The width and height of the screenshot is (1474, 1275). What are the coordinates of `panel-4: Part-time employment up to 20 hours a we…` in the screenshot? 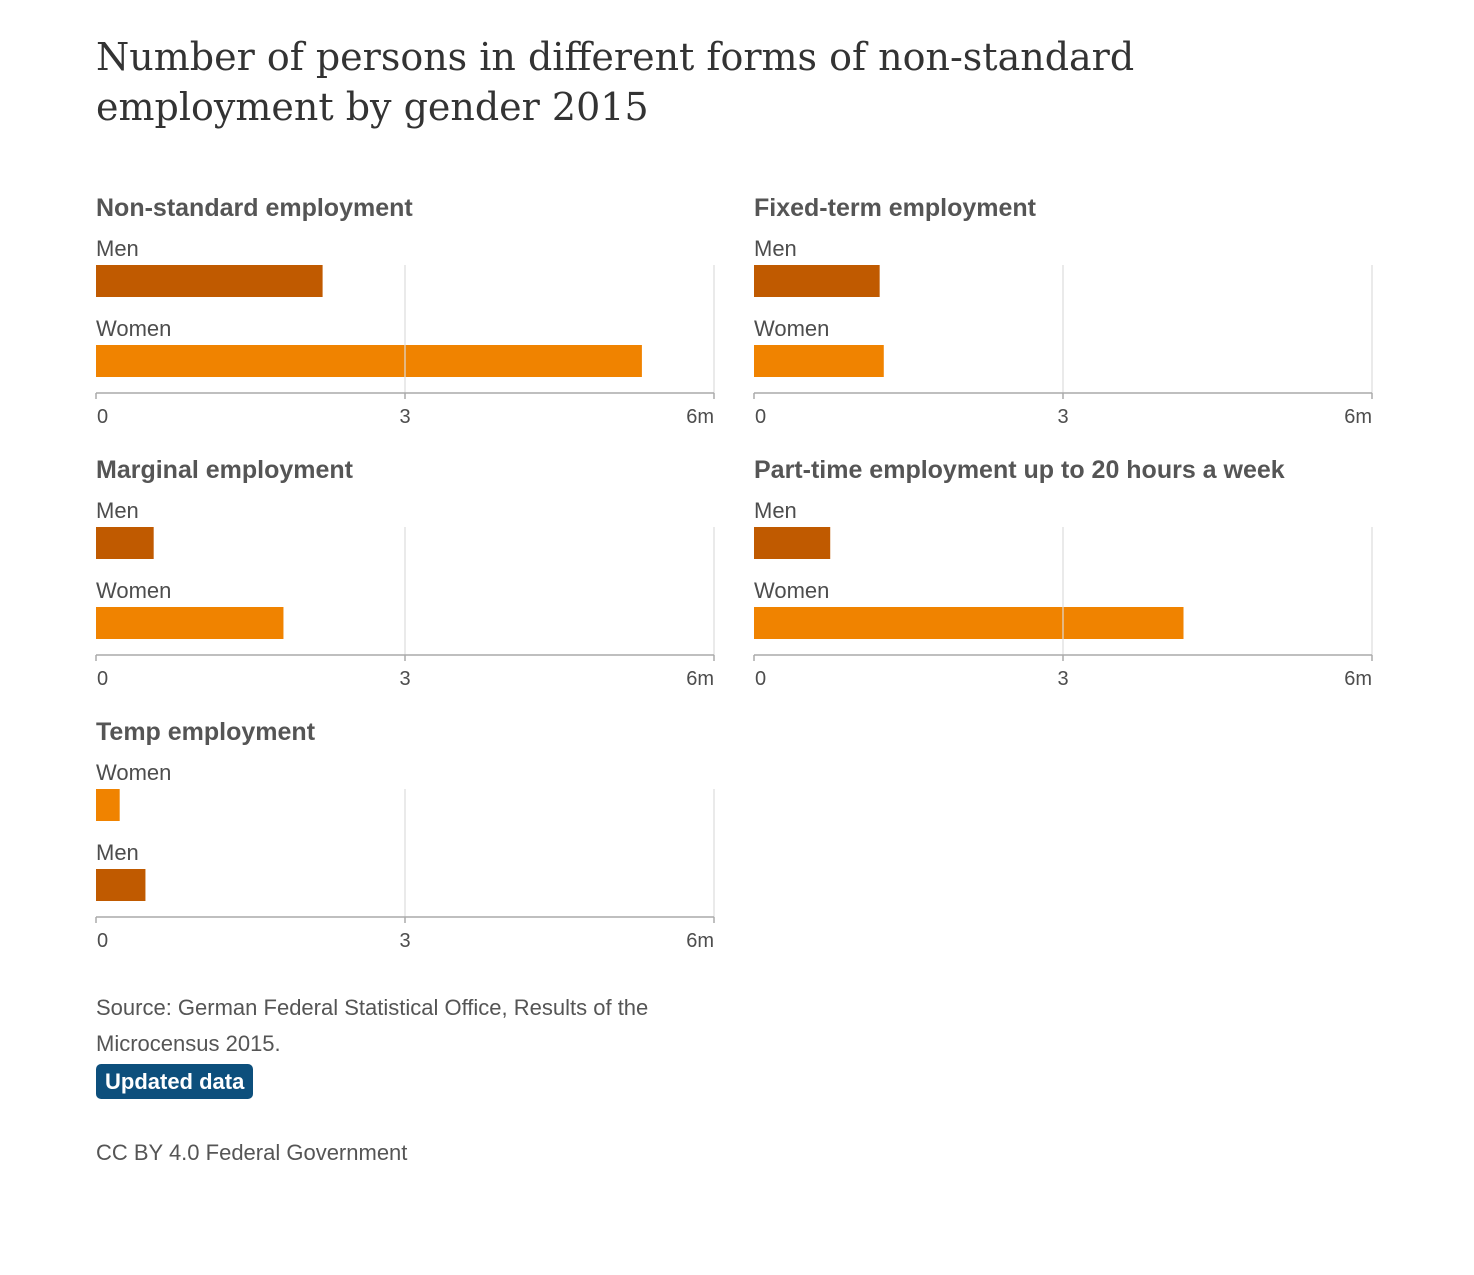 It's located at (1063, 573).